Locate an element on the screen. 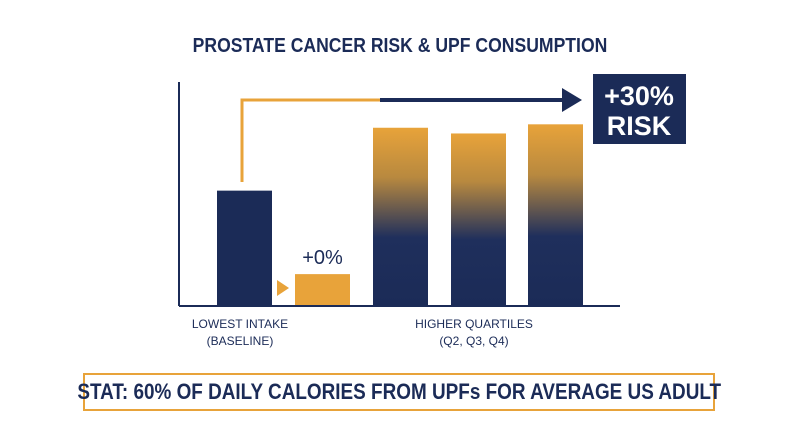 Image resolution: width=800 pixels, height=447 pixels. risk-callout-line2: RISK is located at coordinates (639, 126).